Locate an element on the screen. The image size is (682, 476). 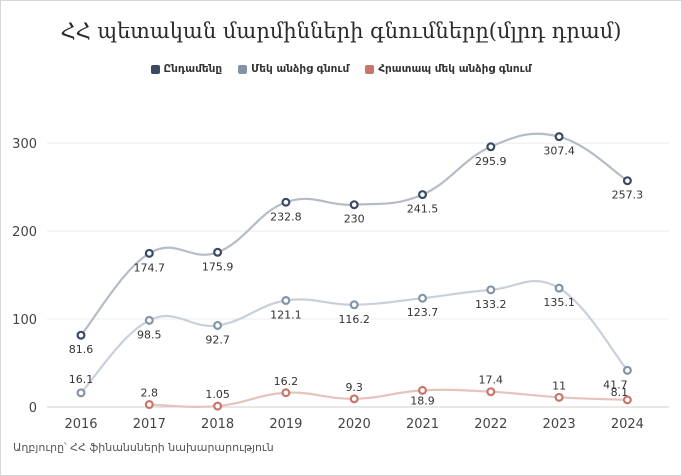
legend-item-urgent-single-source: Հրատապ մեկ անձից գնում is located at coordinates (448, 69).